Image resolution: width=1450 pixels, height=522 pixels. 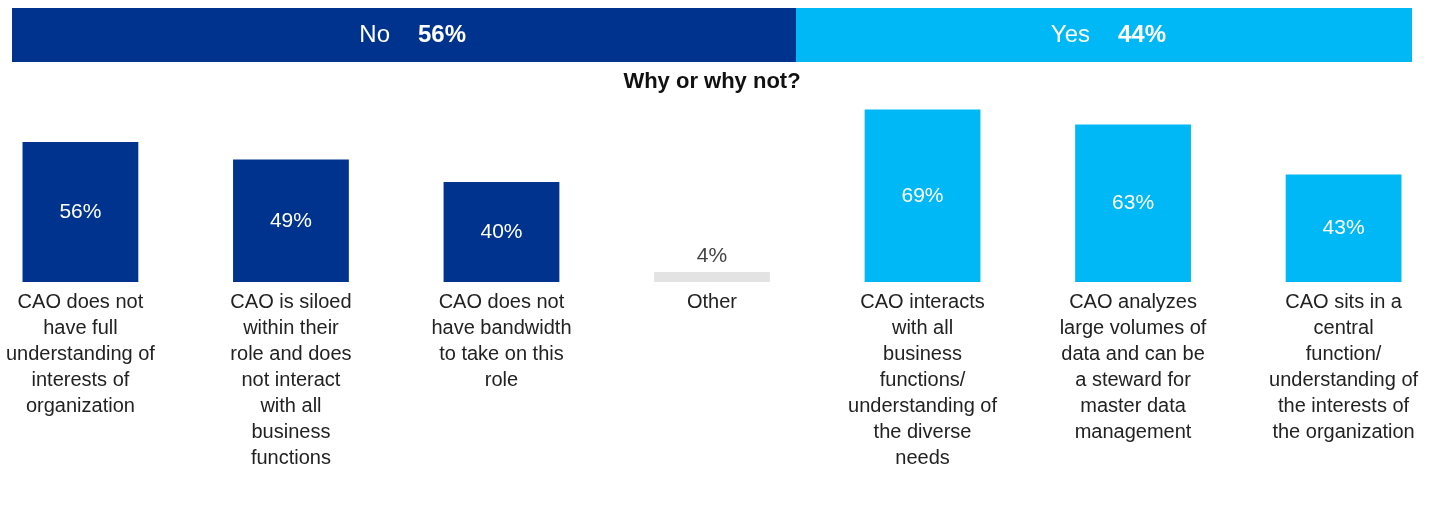 I want to click on x-tick-label: CAO interacts with all business functions/ understanding of the diverse needs, so click(x=923, y=379).